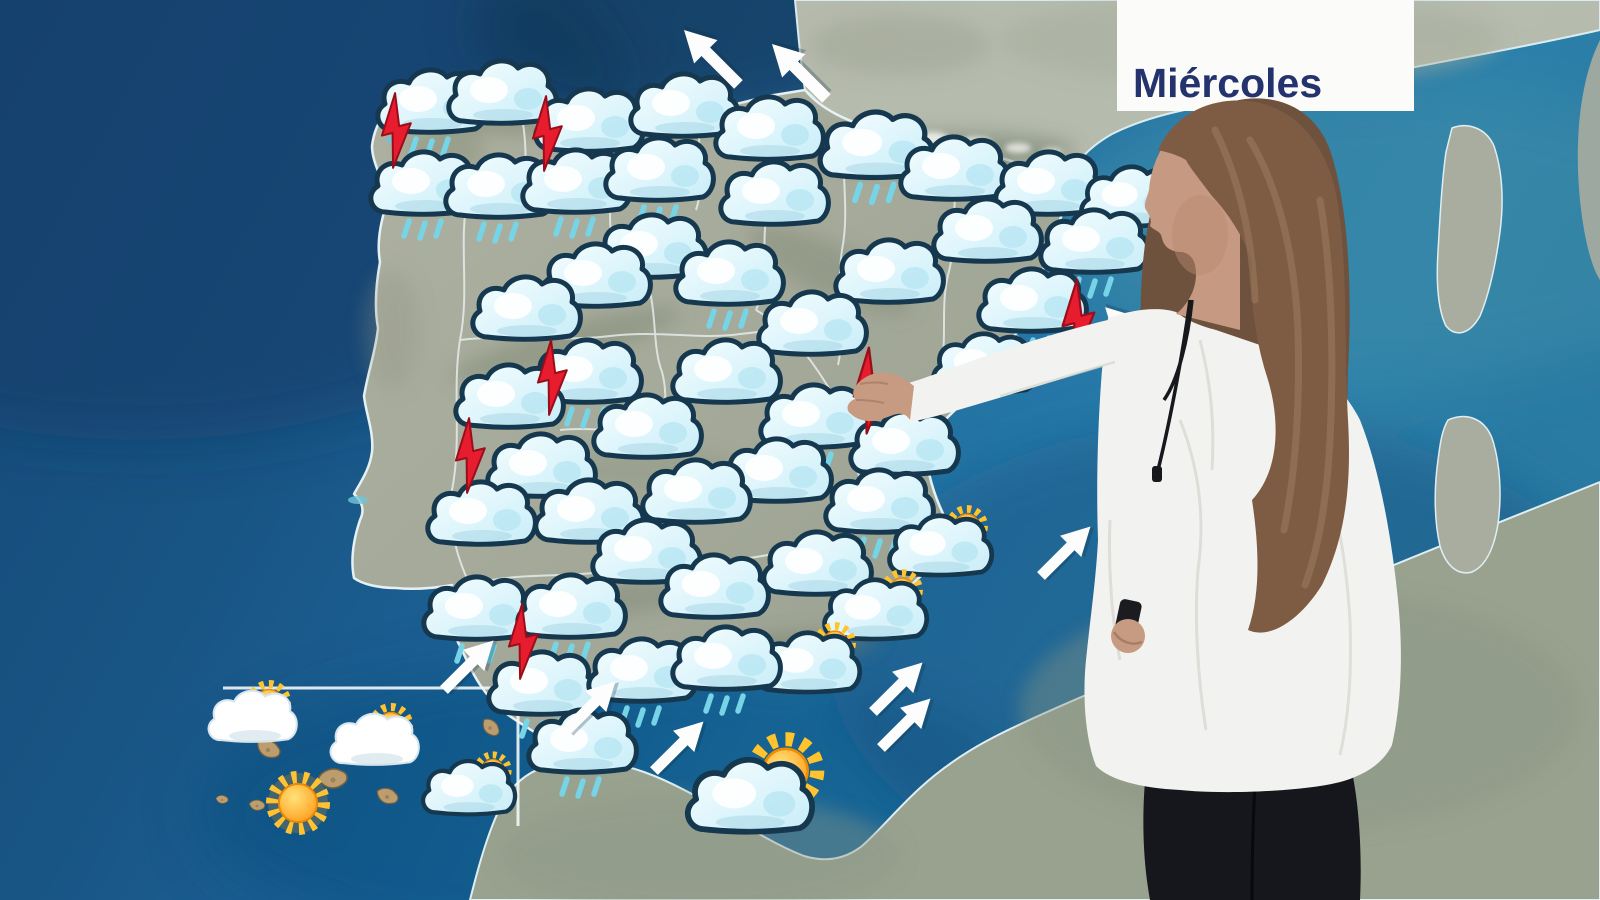 Image resolution: width=1600 pixels, height=900 pixels. I want to click on island-sardinia, so click(1467, 494).